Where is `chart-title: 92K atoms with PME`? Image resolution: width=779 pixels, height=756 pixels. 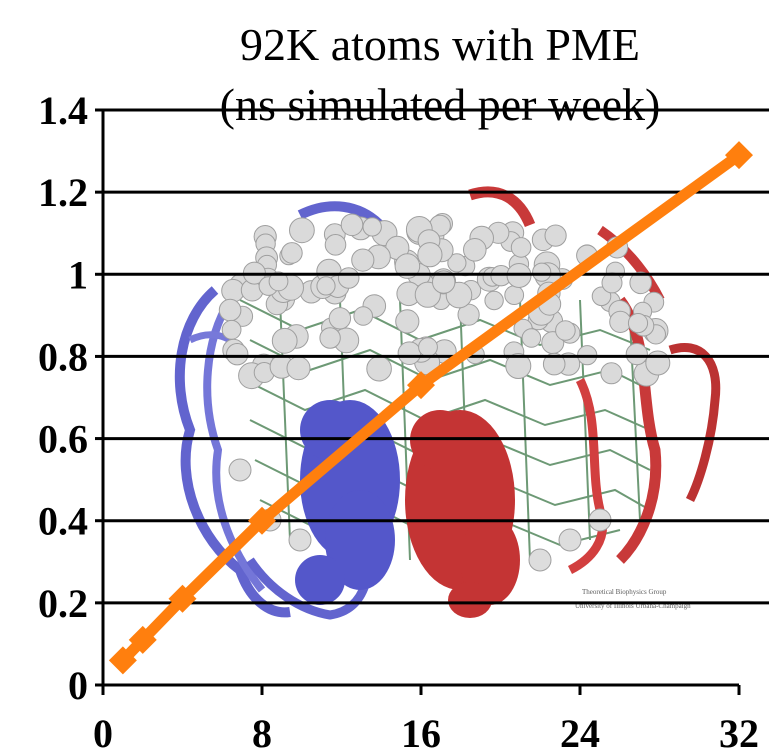
chart-title: 92K atoms with PME is located at coordinates (440, 44).